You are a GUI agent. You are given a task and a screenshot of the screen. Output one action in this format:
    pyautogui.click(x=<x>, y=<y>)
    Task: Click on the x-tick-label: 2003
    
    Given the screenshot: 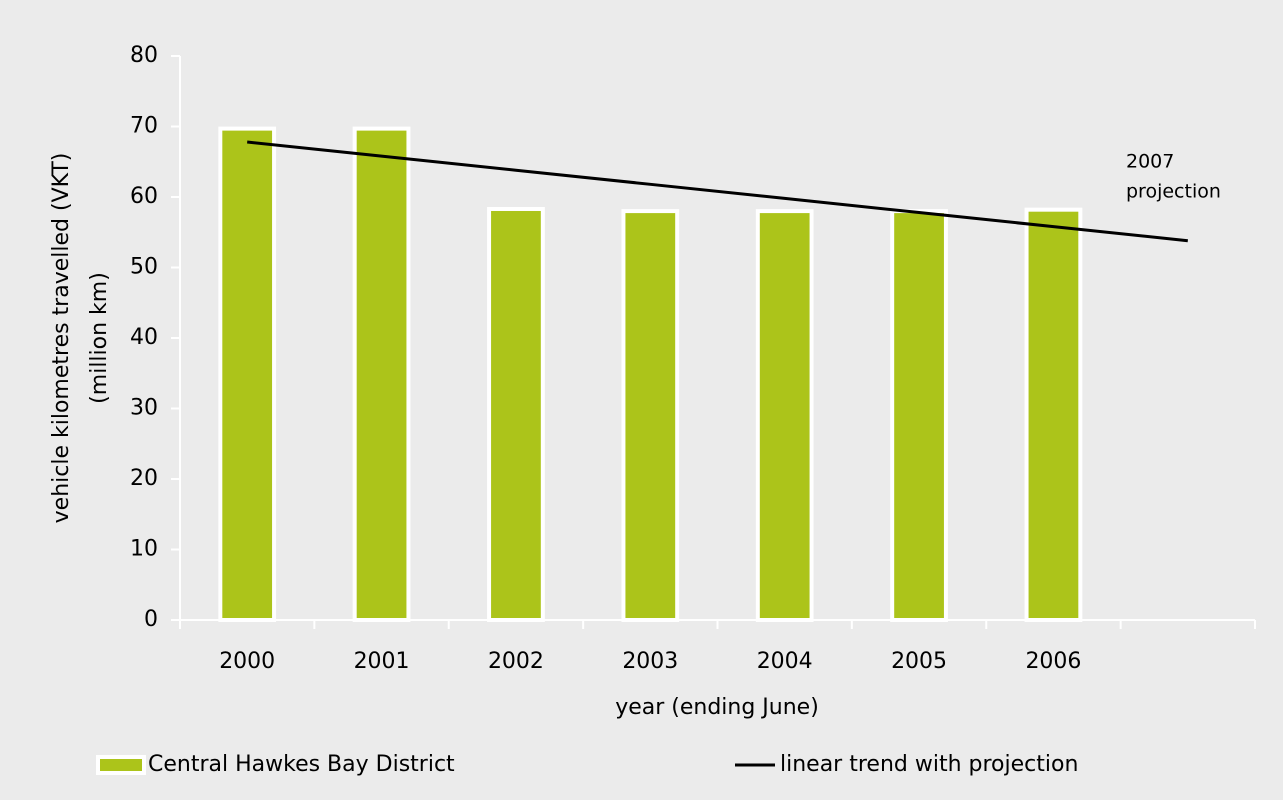 What is the action you would take?
    pyautogui.click(x=650, y=661)
    